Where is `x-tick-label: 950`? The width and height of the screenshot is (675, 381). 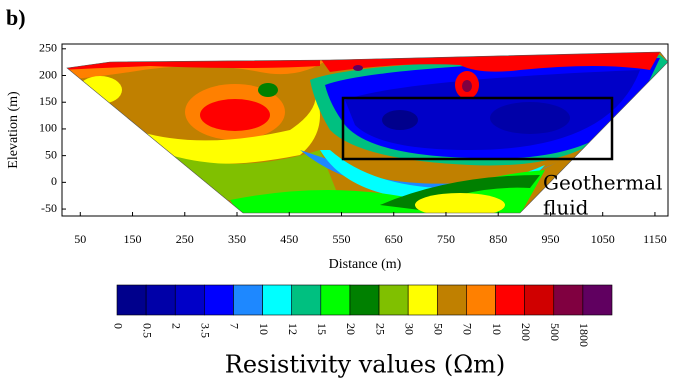 x-tick-label: 950 is located at coordinates (550, 239).